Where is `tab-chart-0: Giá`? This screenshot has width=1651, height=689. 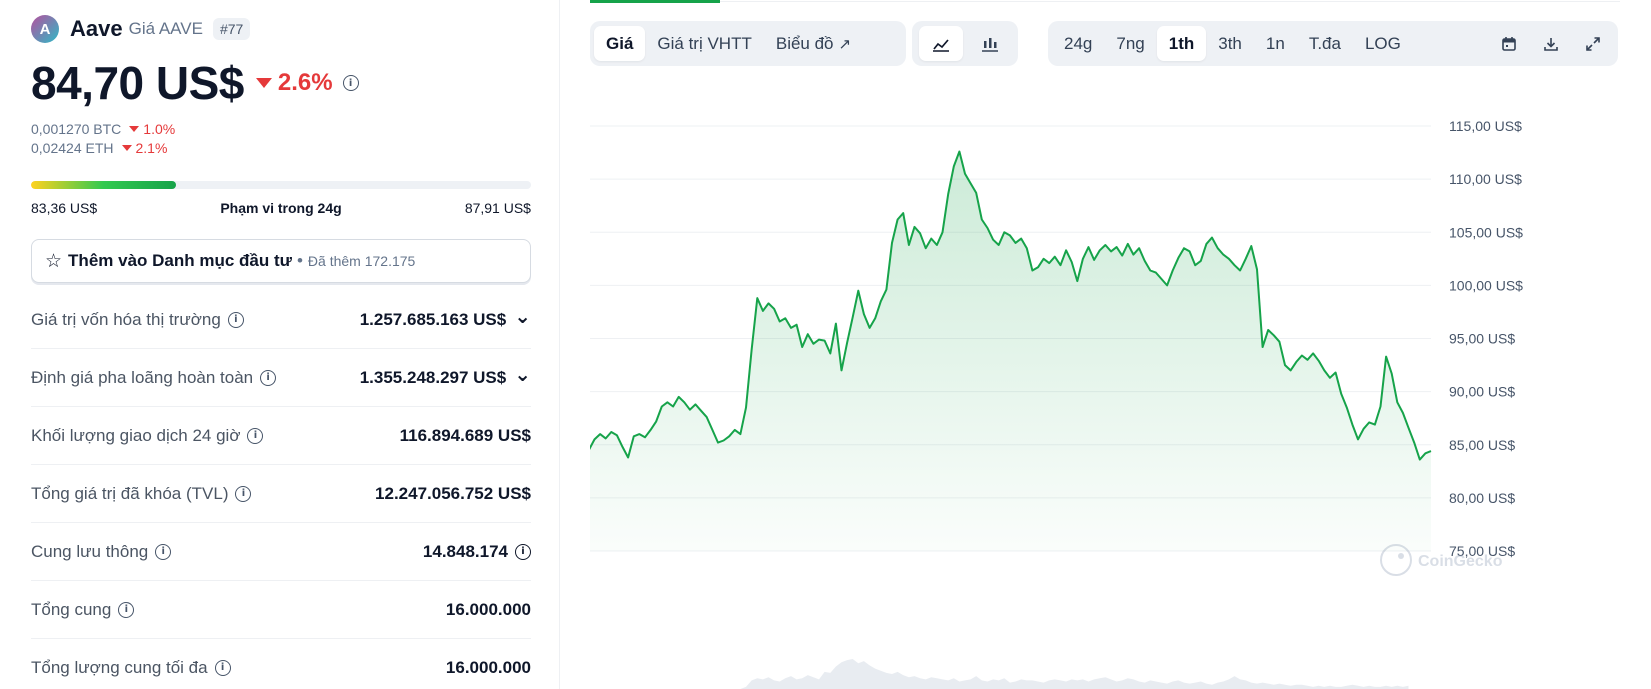
tab-chart-0: Giá is located at coordinates (620, 43).